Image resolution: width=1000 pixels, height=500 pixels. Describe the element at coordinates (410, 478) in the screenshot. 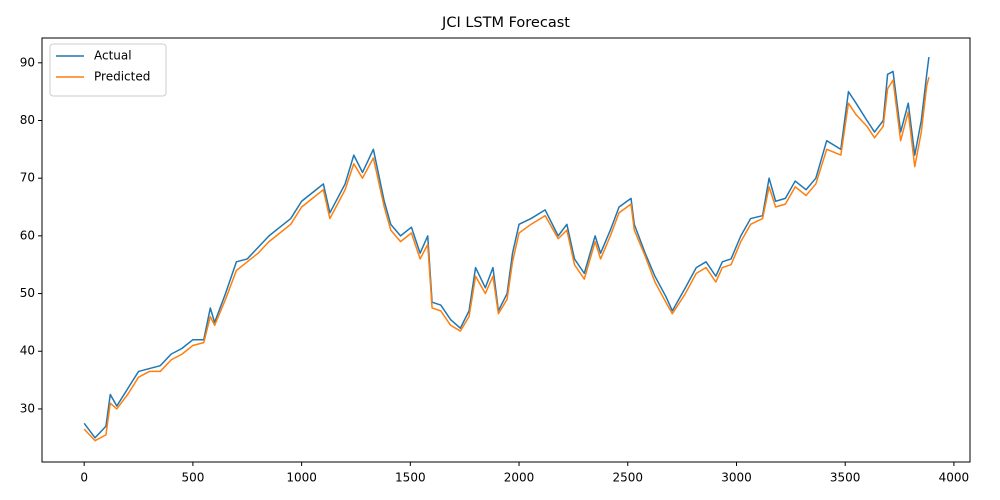

I see `x-tick-label: 1500` at that location.